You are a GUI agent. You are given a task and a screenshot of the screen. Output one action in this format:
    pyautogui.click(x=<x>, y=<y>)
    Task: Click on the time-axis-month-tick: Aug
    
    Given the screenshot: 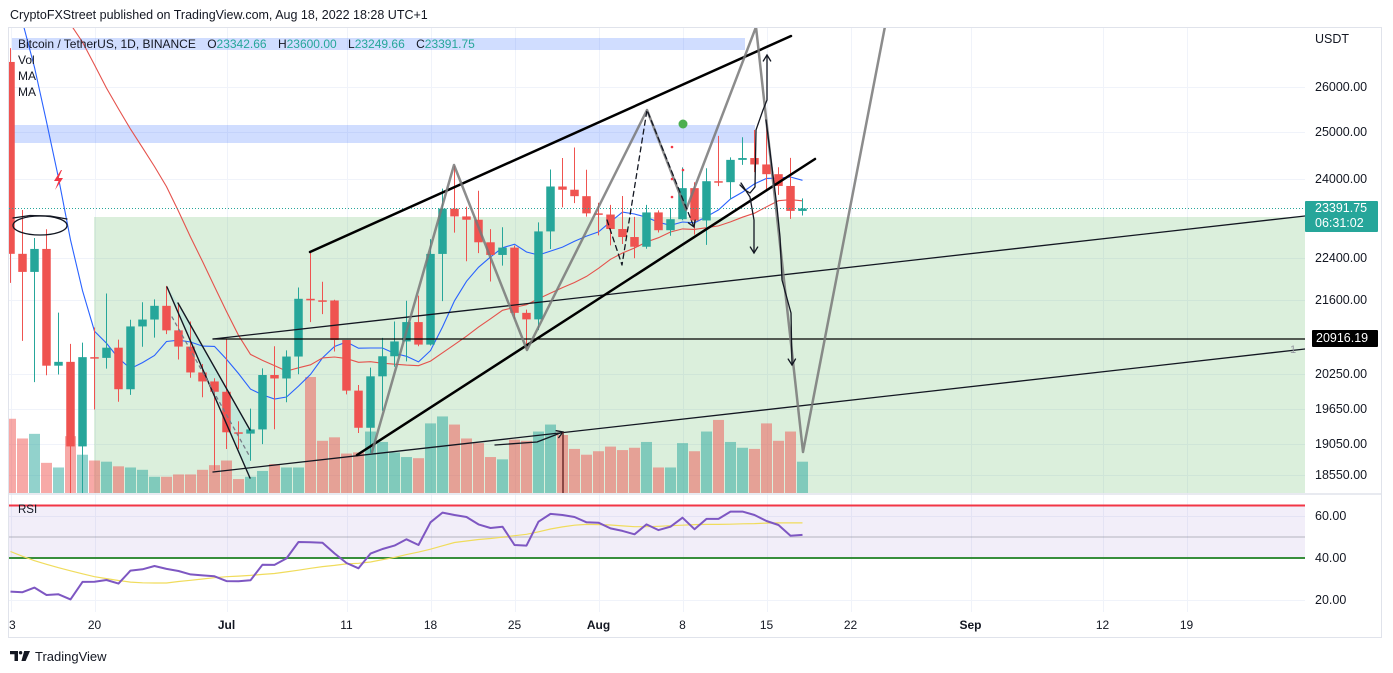 What is the action you would take?
    pyautogui.click(x=598, y=625)
    